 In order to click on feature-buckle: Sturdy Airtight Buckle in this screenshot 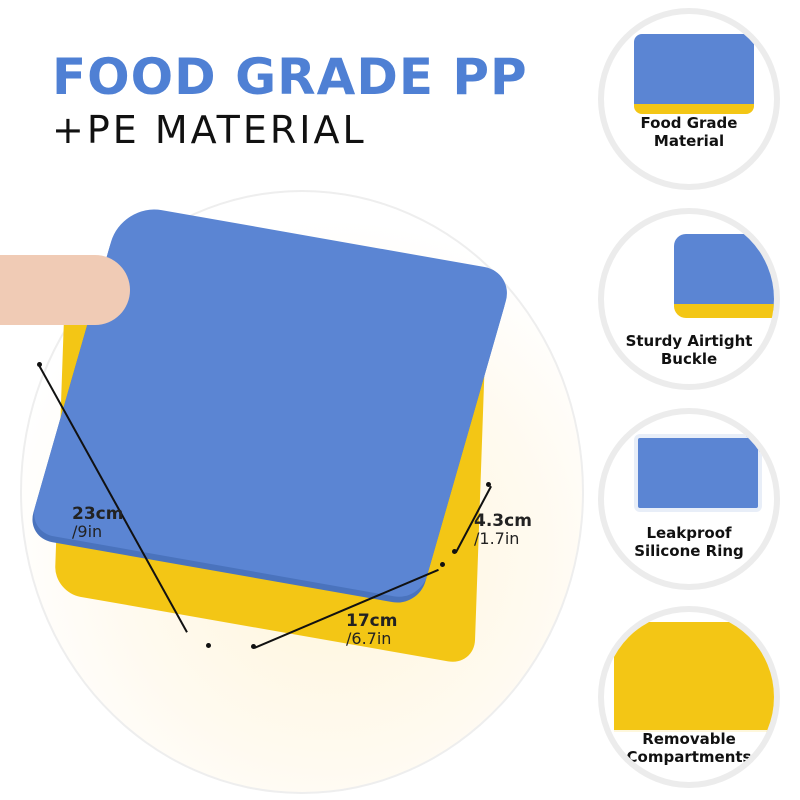, I will do `click(689, 299)`.